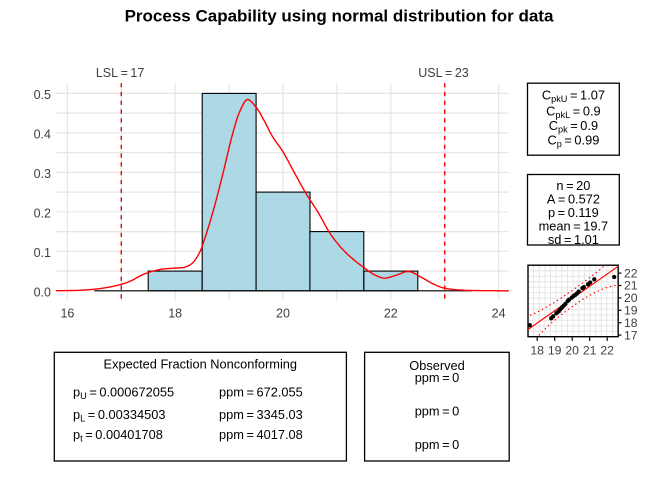  I want to click on svg-text: mean = 19.7, so click(574, 226).